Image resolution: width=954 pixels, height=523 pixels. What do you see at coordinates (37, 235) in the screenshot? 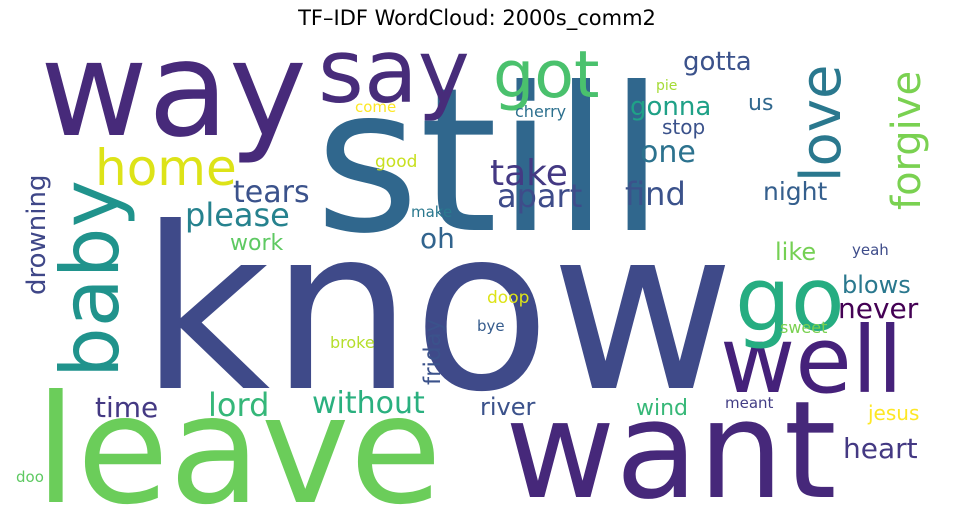
I see `word-drowning: drowning` at bounding box center [37, 235].